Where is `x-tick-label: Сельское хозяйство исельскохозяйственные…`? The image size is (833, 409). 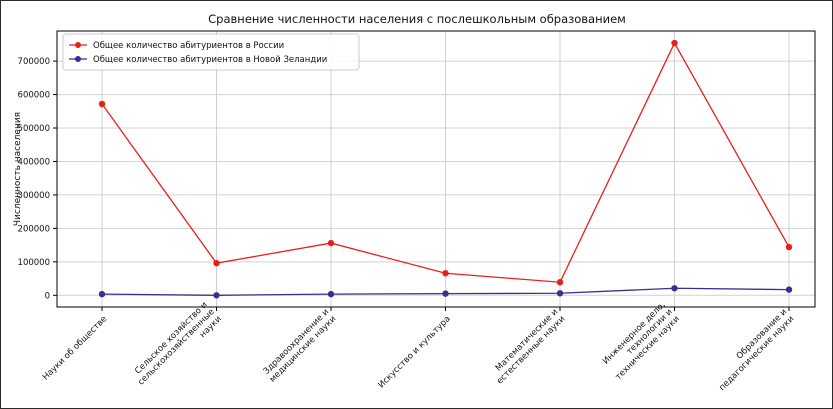
x-tick-label: Сельское хозяйство исельскохозяйственные… is located at coordinates (178, 343).